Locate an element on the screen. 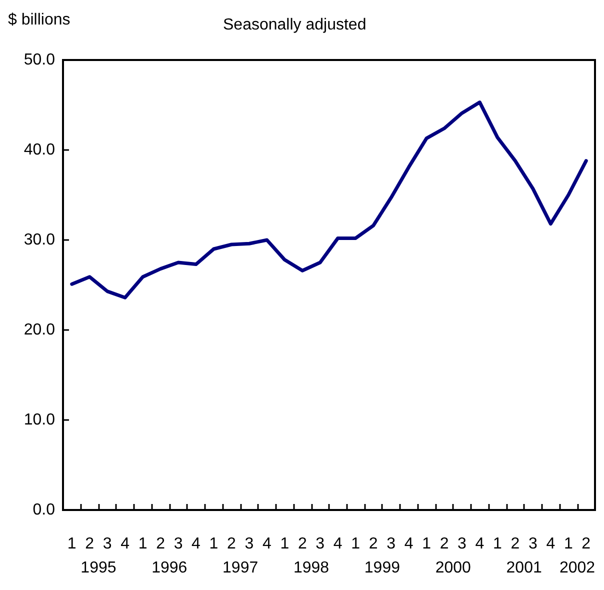 The image size is (604, 590). text: 1997 is located at coordinates (240, 568).